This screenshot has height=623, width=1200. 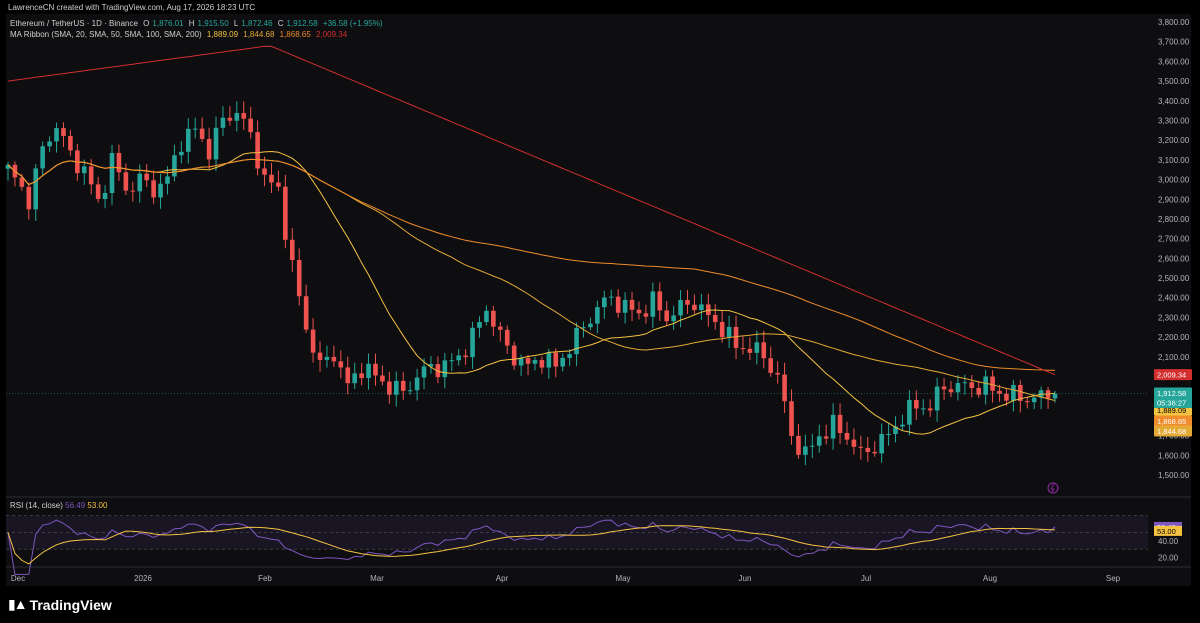 I want to click on y-tick-label: 2,300.00, so click(x=1174, y=317).